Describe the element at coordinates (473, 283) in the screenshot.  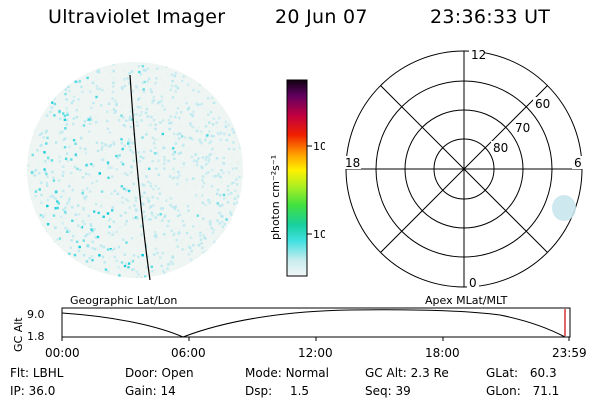
I see `mlt-label-0: 0` at that location.